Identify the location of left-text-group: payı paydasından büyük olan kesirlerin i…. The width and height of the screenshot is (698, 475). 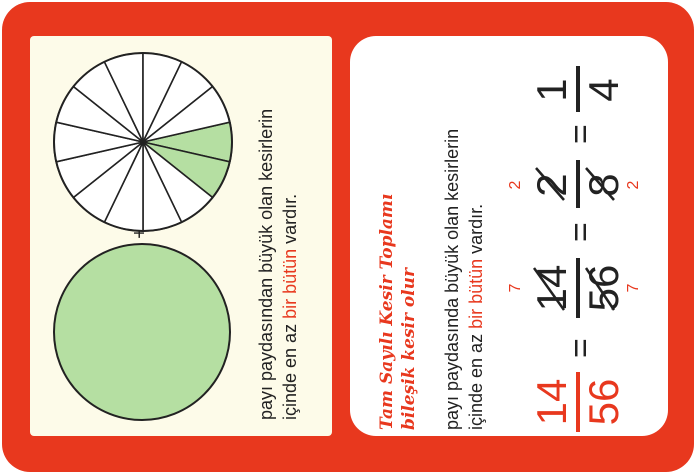
(278, 264).